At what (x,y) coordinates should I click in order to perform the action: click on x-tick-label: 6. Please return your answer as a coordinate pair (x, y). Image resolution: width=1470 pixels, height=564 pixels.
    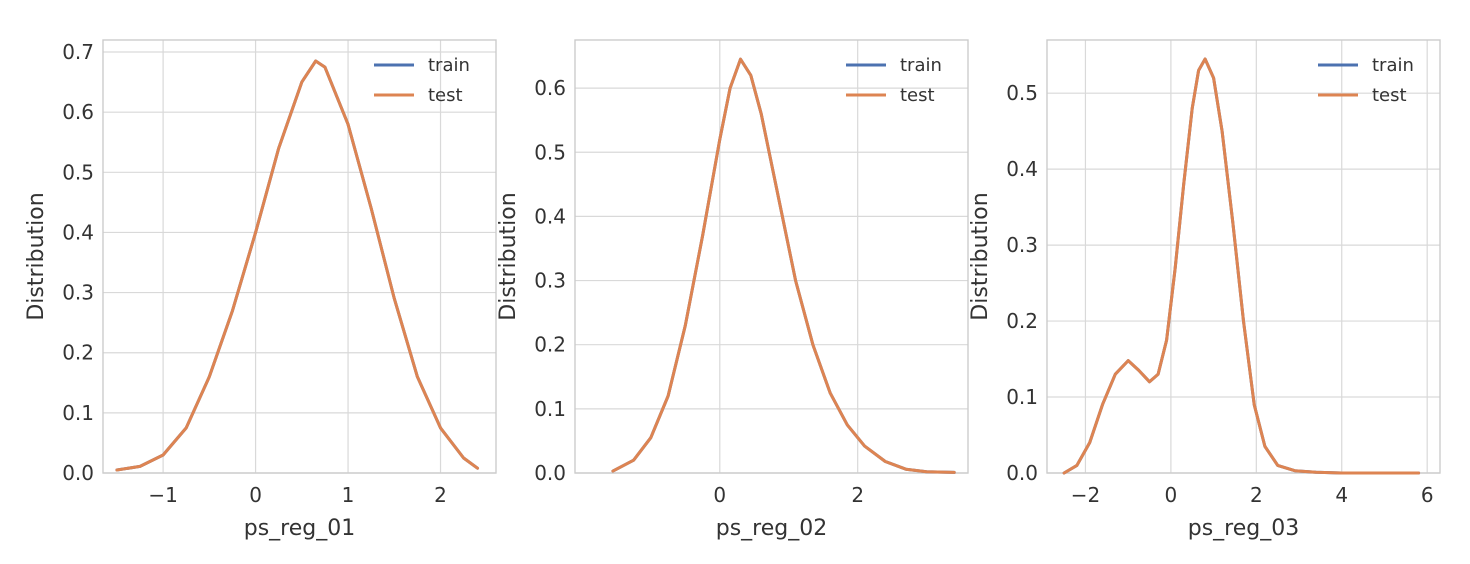
    Looking at the image, I should click on (1427, 495).